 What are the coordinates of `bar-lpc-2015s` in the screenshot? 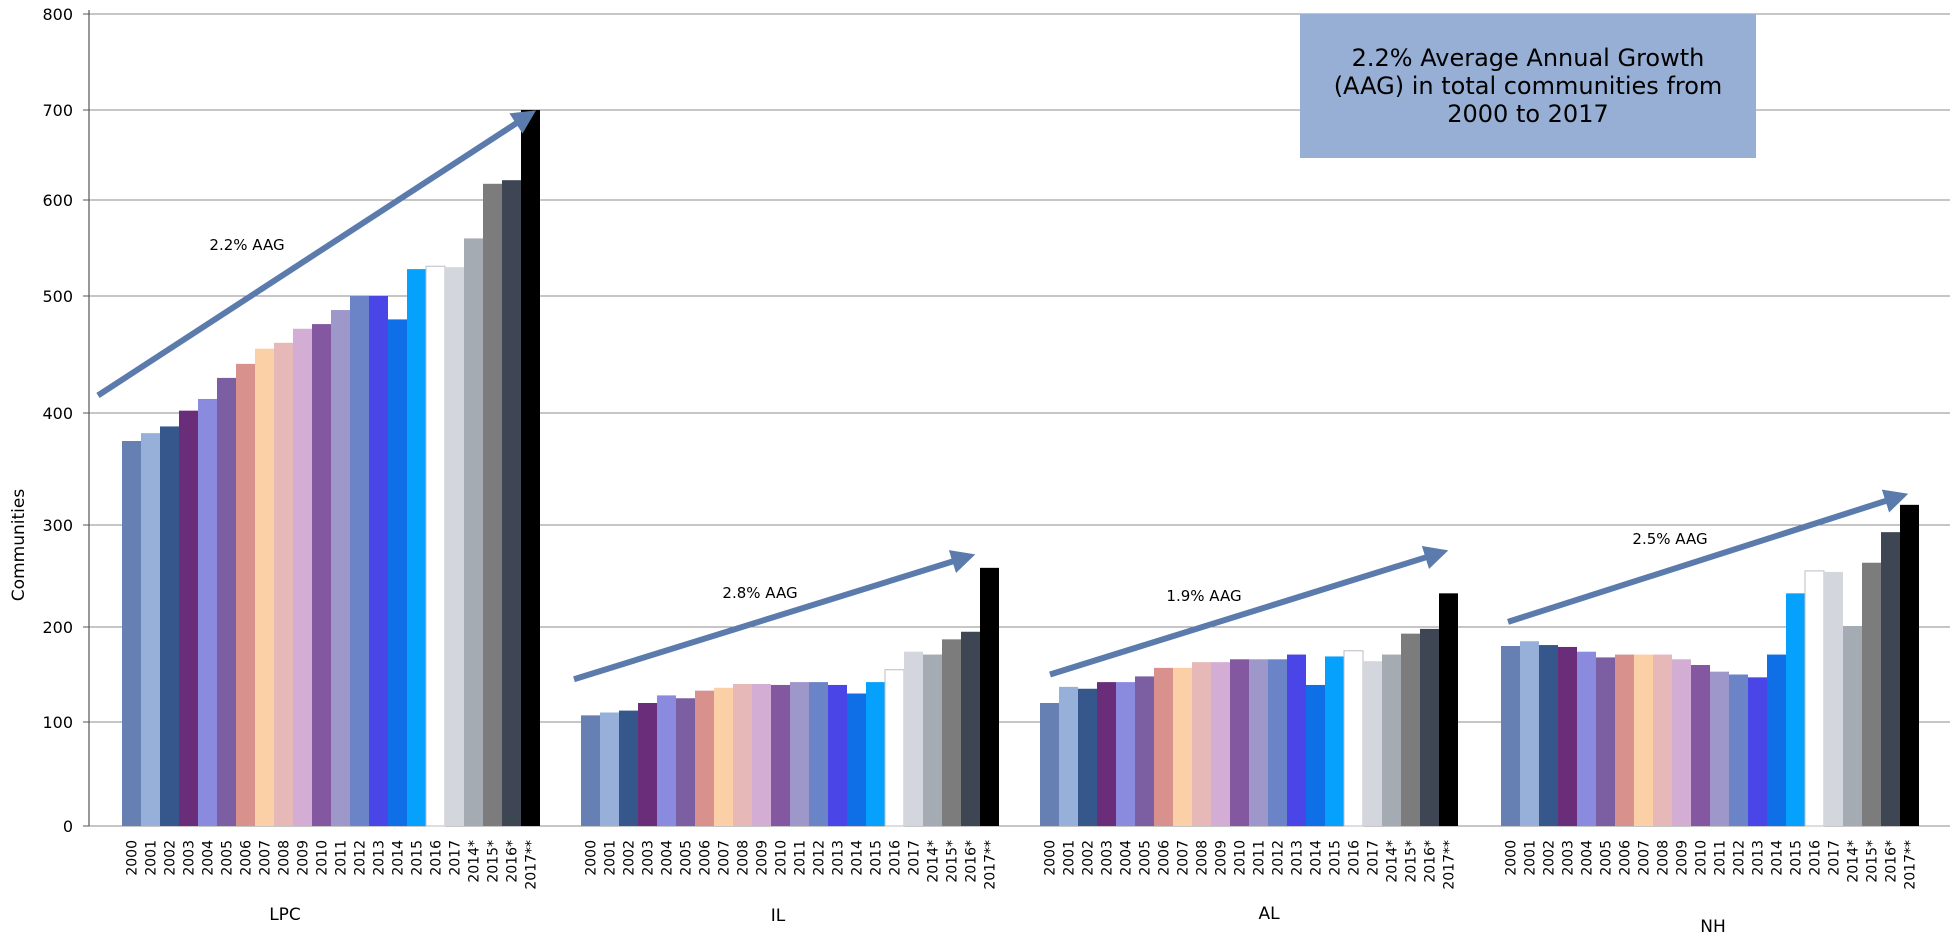 It's located at (492, 505).